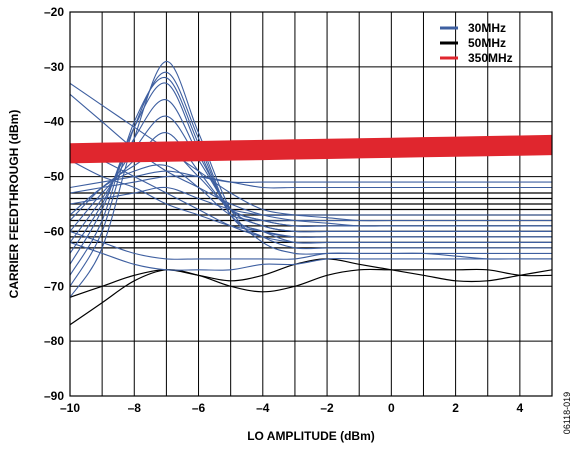  I want to click on y-tick-label: –80, so click(54, 341).